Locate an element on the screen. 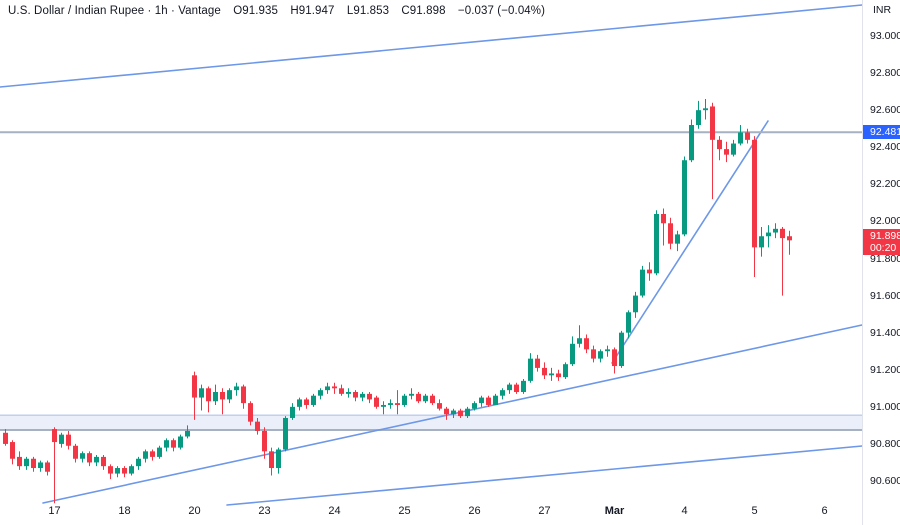 The width and height of the screenshot is (900, 525). time-axis: 17 18 20 23 24 25 26 27 Mar 4 5 6 is located at coordinates (431, 513).